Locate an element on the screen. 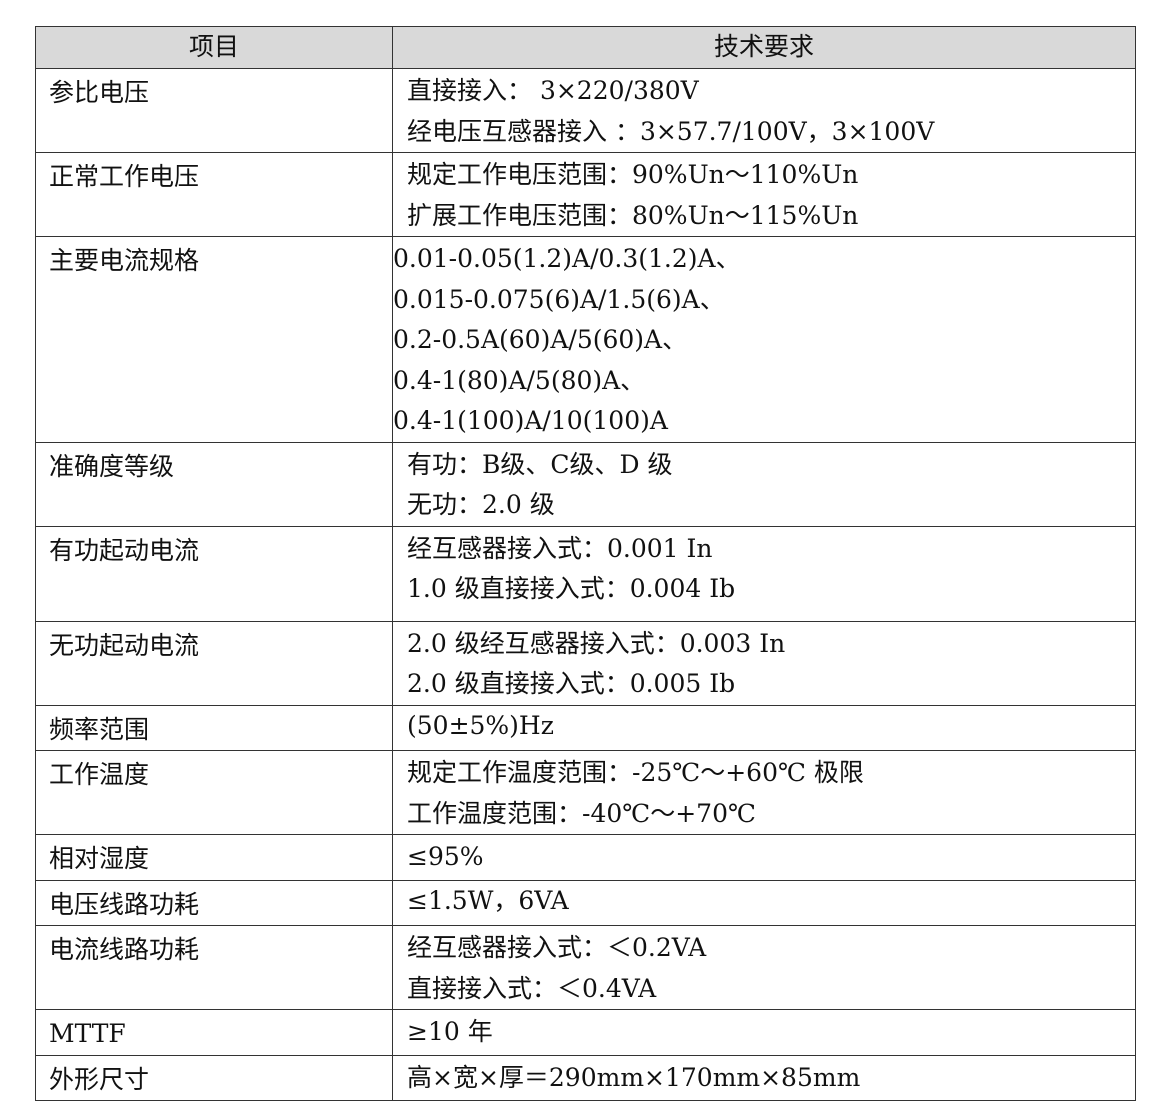 This screenshot has height=1116, width=1174. requirement-line: 2.0 级直接接入式：0.005 Ib is located at coordinates (571, 683).